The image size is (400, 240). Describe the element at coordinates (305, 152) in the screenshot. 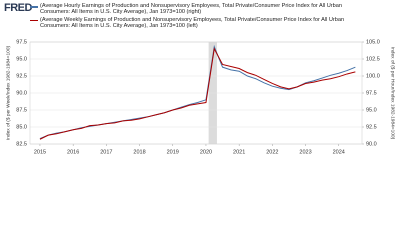

I see `x-tick-label: 2023` at that location.